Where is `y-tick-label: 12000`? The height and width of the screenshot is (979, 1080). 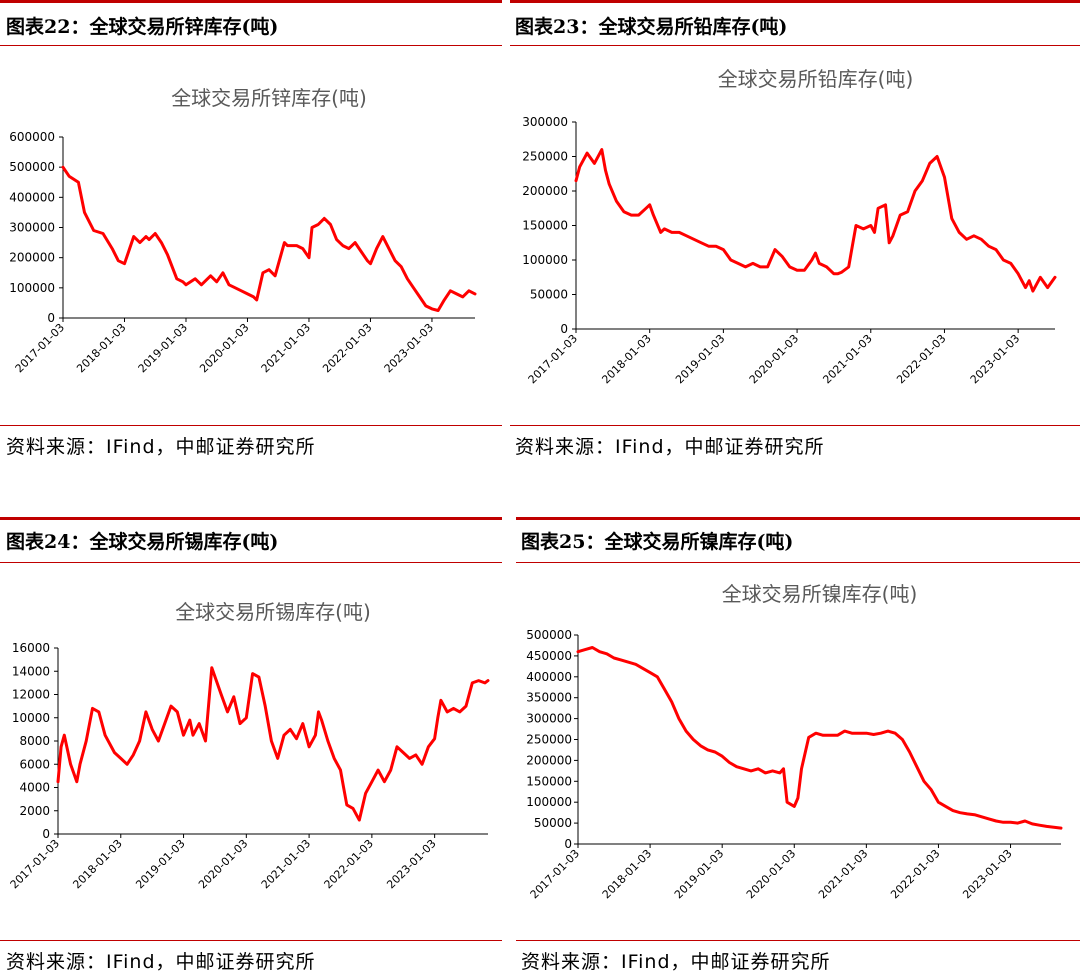
y-tick-label: 12000 is located at coordinates (31, 695).